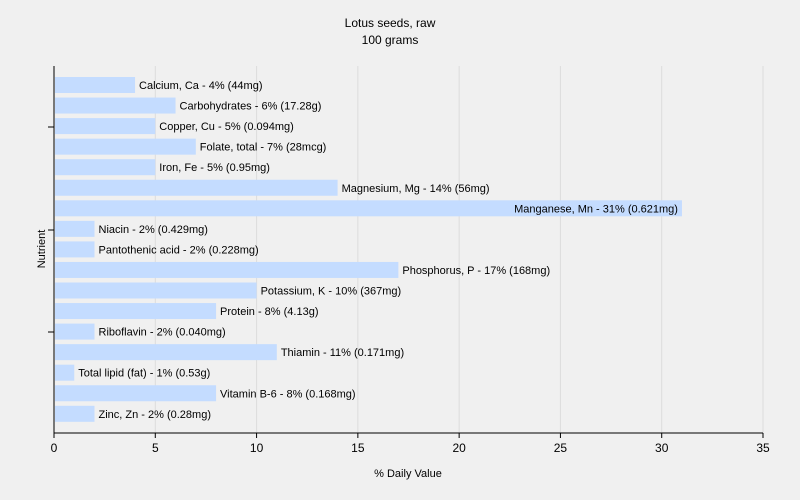  What do you see at coordinates (75, 413) in the screenshot?
I see `bar-zinc-zn` at bounding box center [75, 413].